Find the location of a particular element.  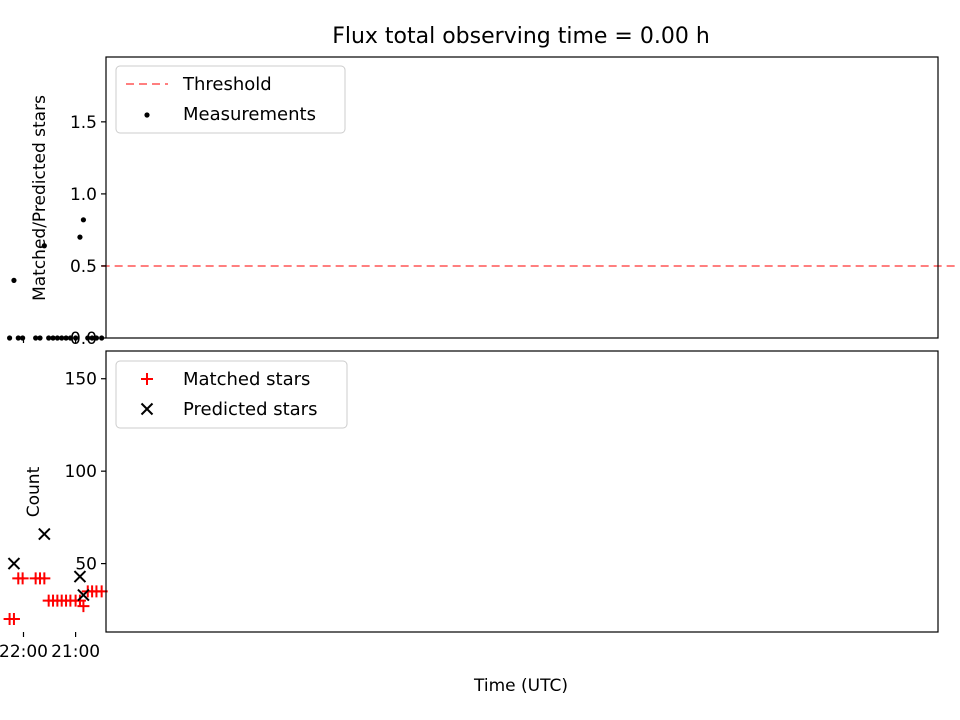

top-ylabel: Matched/Predicted stars is located at coordinates (40, 198).